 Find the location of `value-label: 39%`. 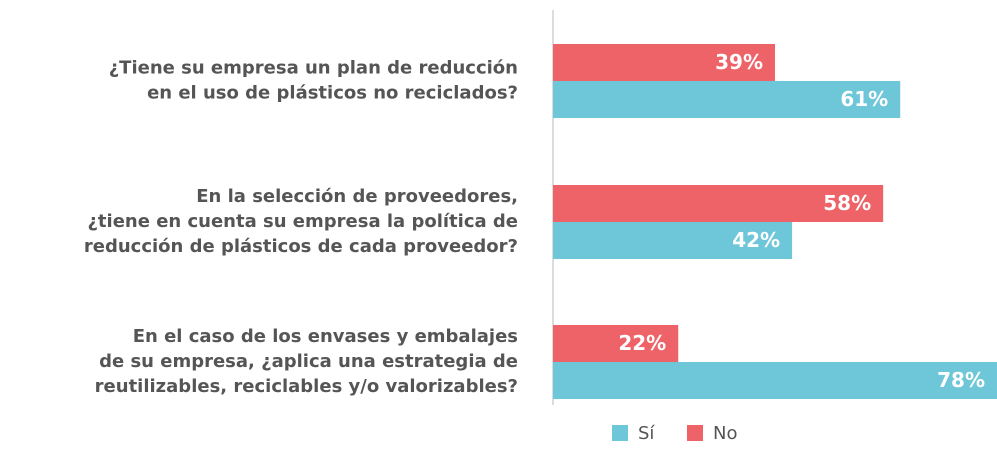

value-label: 39% is located at coordinates (739, 62).